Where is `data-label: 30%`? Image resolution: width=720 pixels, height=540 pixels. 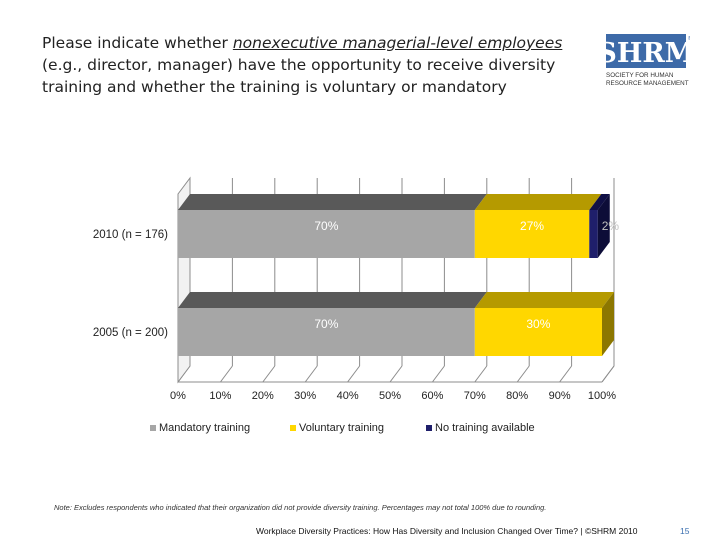 data-label: 30% is located at coordinates (538, 324).